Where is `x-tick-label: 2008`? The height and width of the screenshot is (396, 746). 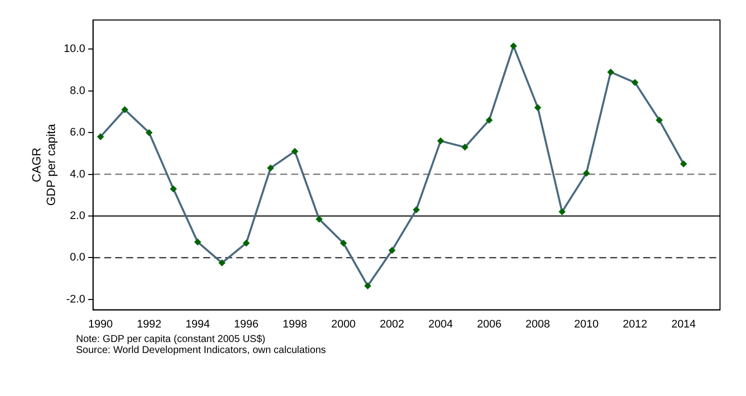
x-tick-label: 2008 is located at coordinates (538, 324).